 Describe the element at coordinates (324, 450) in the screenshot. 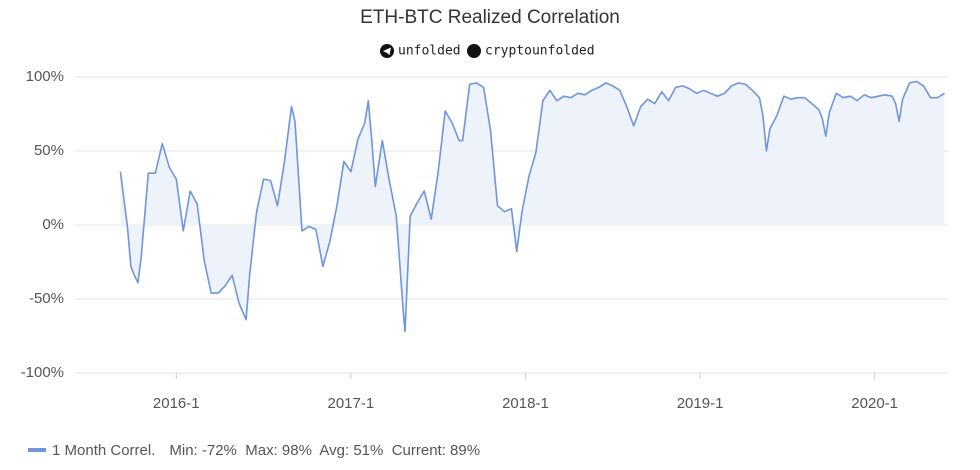

I see `legend-stats: Min: -72% Max: 98% Avg: 51% Current: 89%` at that location.